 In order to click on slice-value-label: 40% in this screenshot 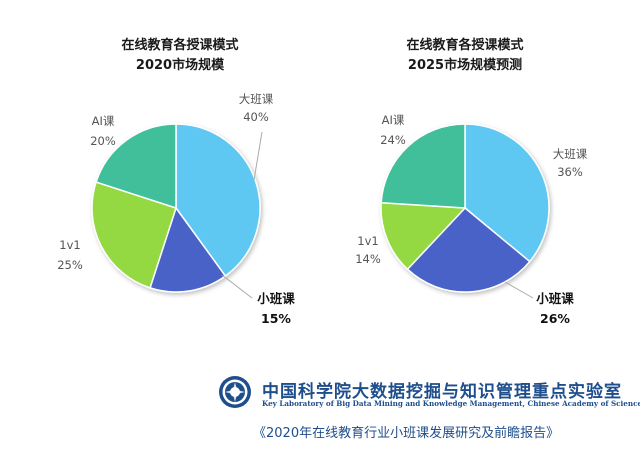, I will do `click(256, 117)`.